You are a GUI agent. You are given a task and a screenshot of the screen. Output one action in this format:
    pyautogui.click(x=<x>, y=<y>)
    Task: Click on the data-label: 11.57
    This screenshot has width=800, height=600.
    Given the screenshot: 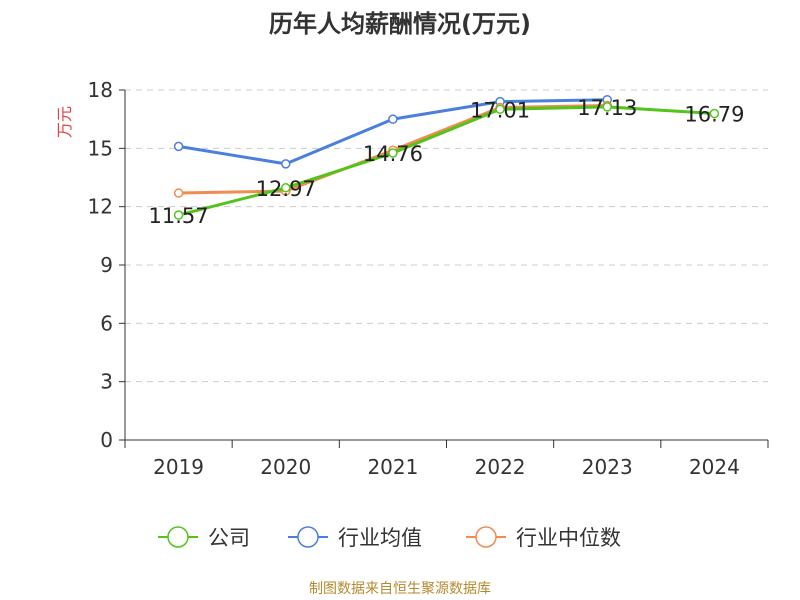 What is the action you would take?
    pyautogui.click(x=179, y=216)
    